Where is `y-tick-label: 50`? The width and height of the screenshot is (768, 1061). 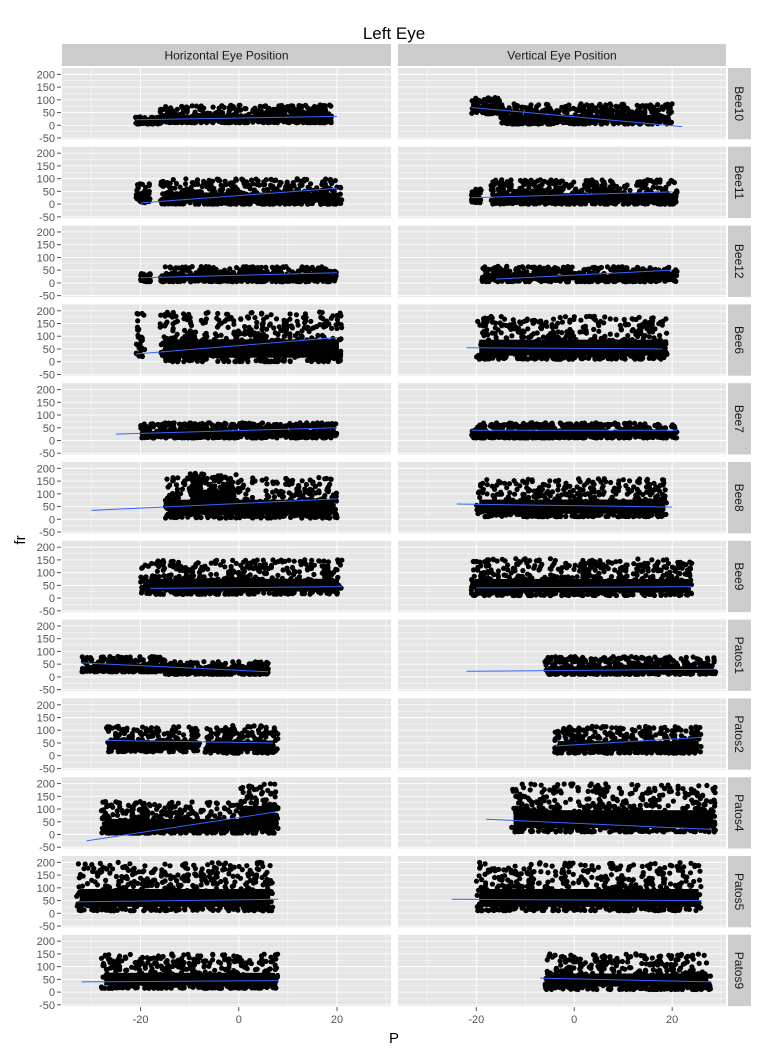 y-tick-label: 50 is located at coordinates (49, 429).